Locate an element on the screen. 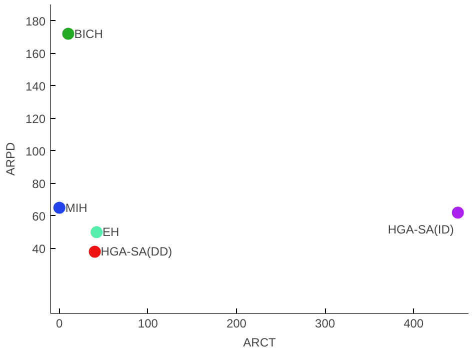 The height and width of the screenshot is (353, 474). y-tick-label: 40 is located at coordinates (39, 249).